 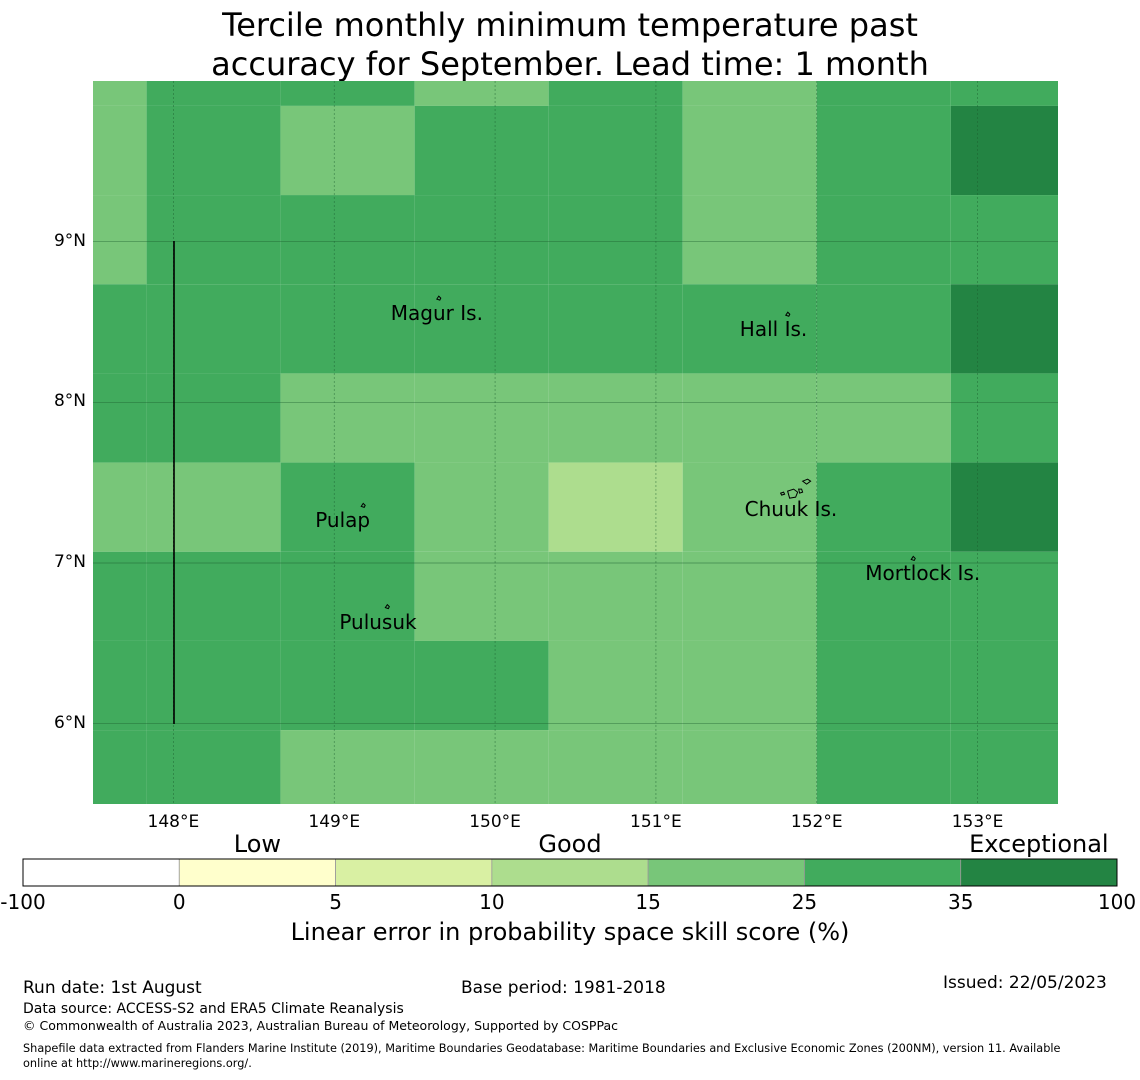 What do you see at coordinates (334, 822) in the screenshot?
I see `longitude-tick-label: 149°E` at bounding box center [334, 822].